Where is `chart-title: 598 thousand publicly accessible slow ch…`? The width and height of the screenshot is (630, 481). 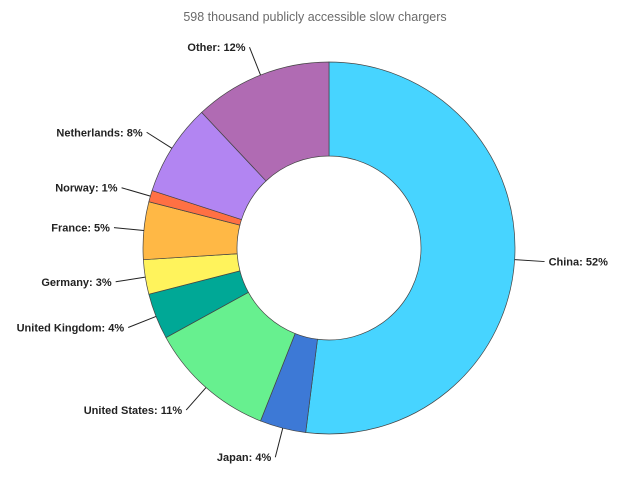
chart-title: 598 thousand publicly accessible slow ch… is located at coordinates (315, 17).